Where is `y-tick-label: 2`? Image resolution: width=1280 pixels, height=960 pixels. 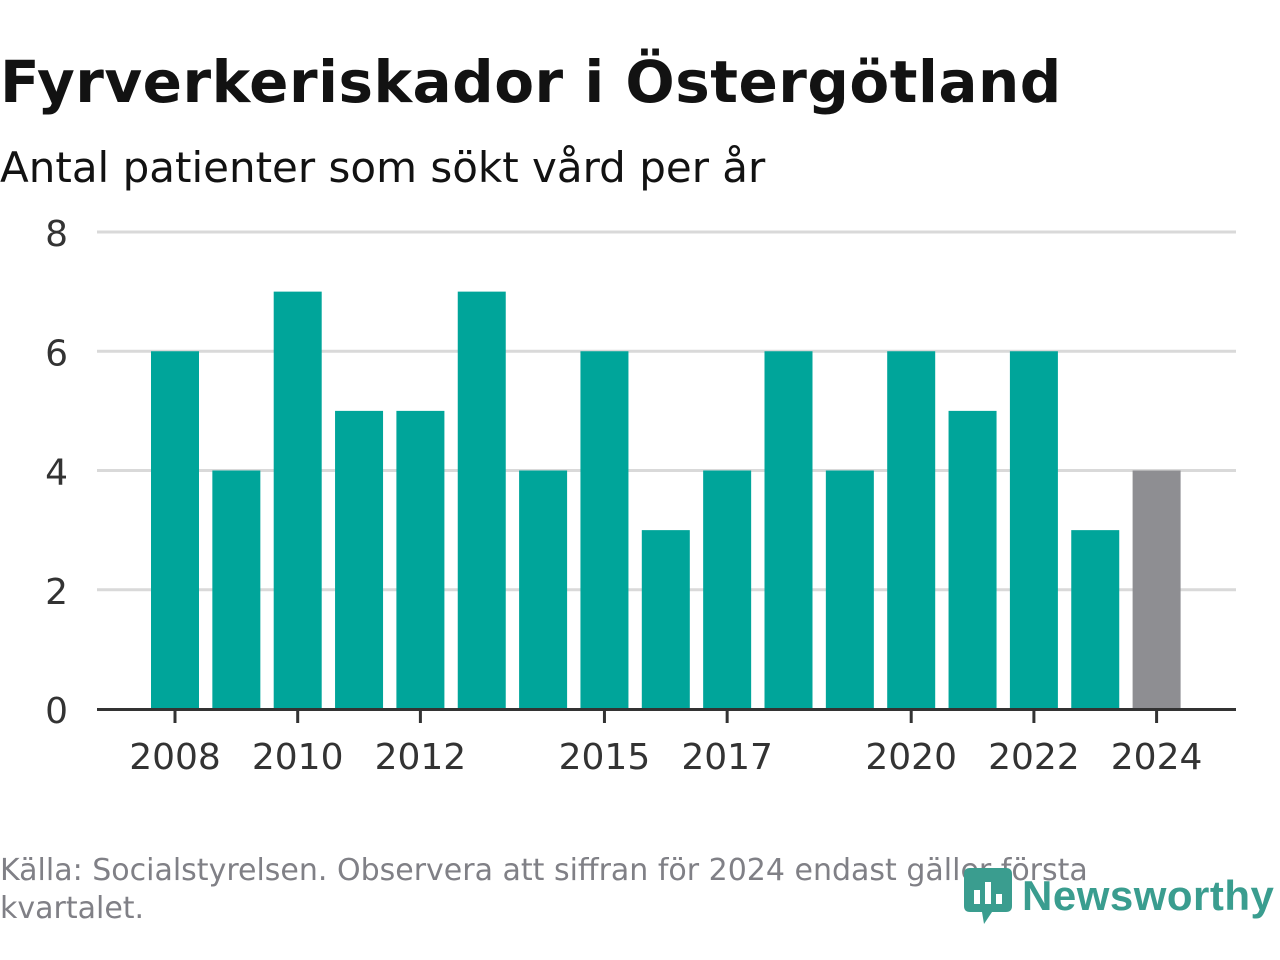
y-tick-label: 2 is located at coordinates (56, 592).